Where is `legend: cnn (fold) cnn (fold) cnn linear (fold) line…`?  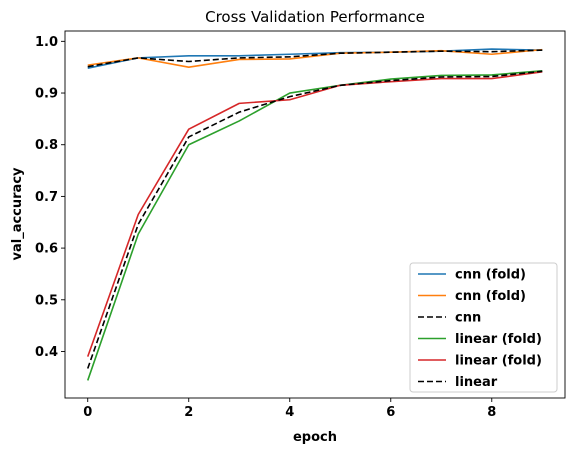 legend: cnn (fold) cnn (fold) cnn linear (fold) line… is located at coordinates (483, 327).